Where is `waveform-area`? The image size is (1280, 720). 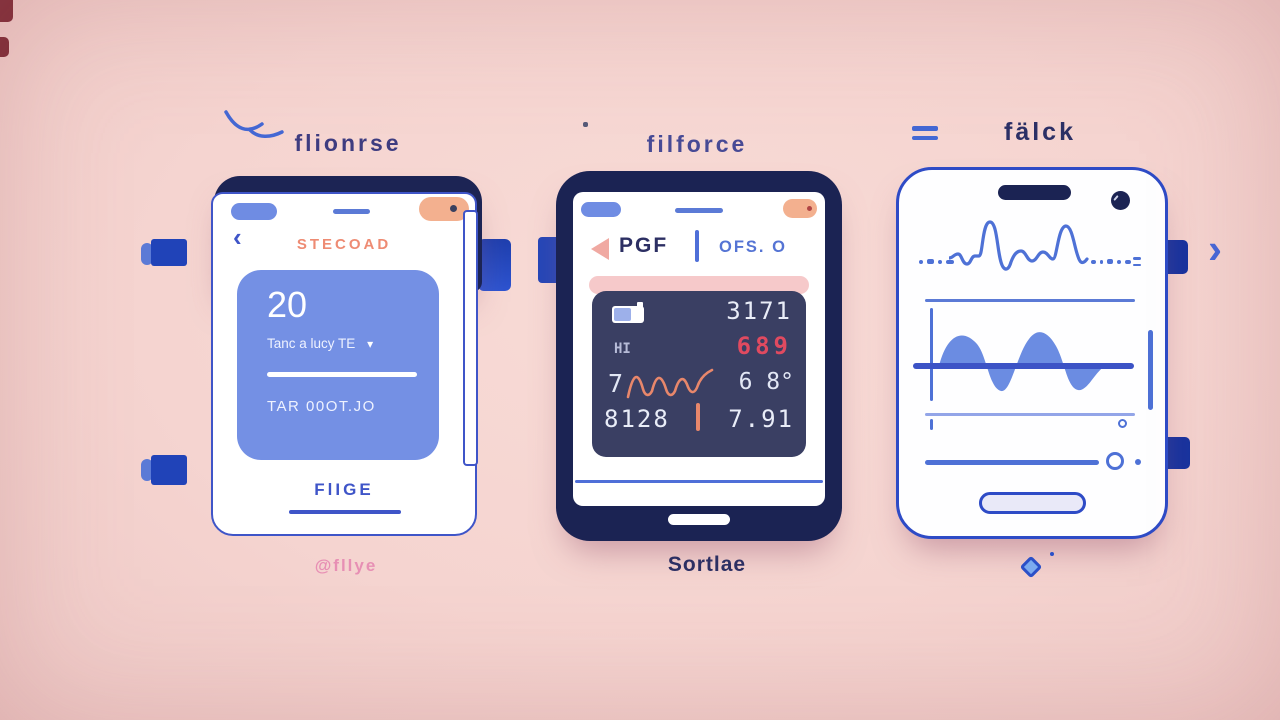 waveform-area is located at coordinates (1022, 362).